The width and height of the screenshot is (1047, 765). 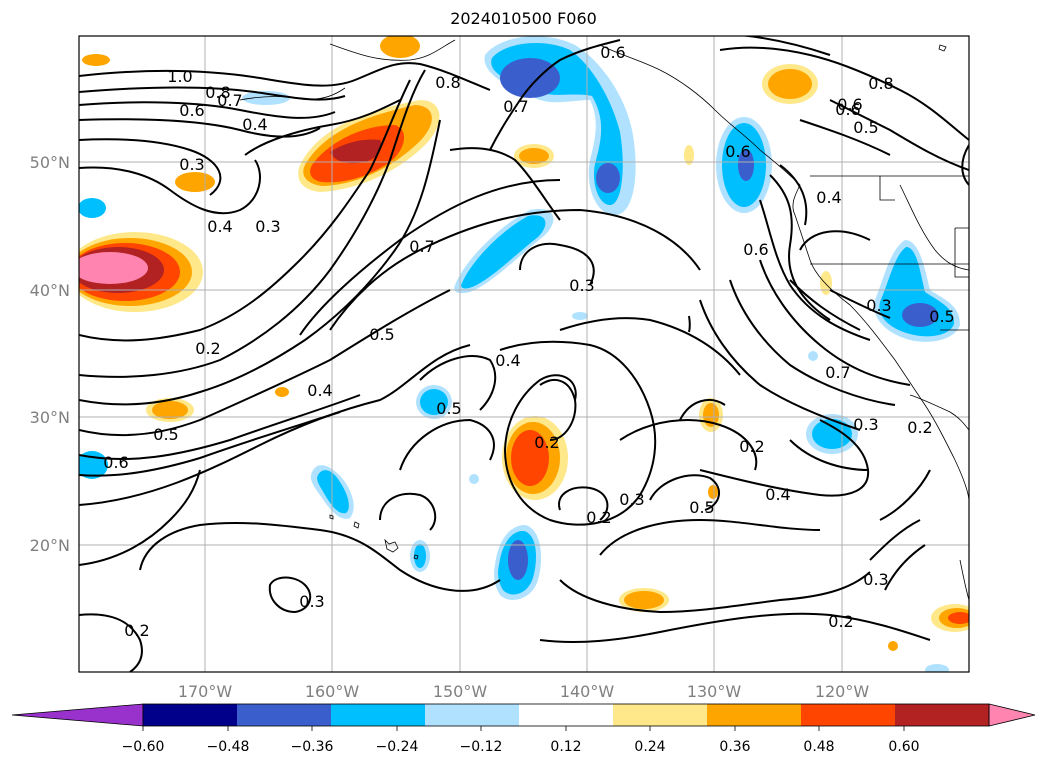 I want to click on lon-label: 170°W, so click(x=205, y=691).